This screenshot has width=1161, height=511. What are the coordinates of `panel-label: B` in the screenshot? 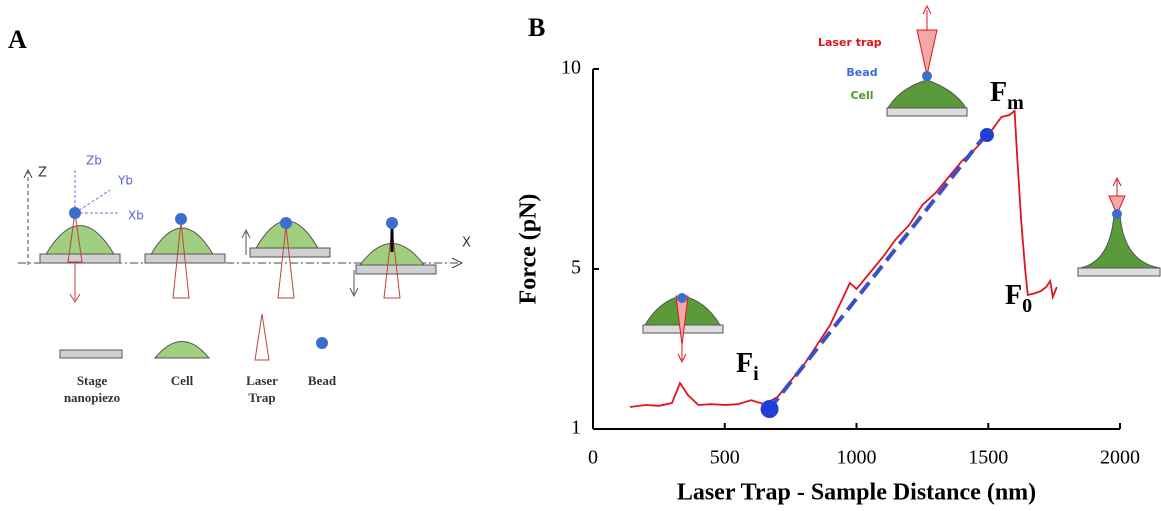 It's located at (536, 27).